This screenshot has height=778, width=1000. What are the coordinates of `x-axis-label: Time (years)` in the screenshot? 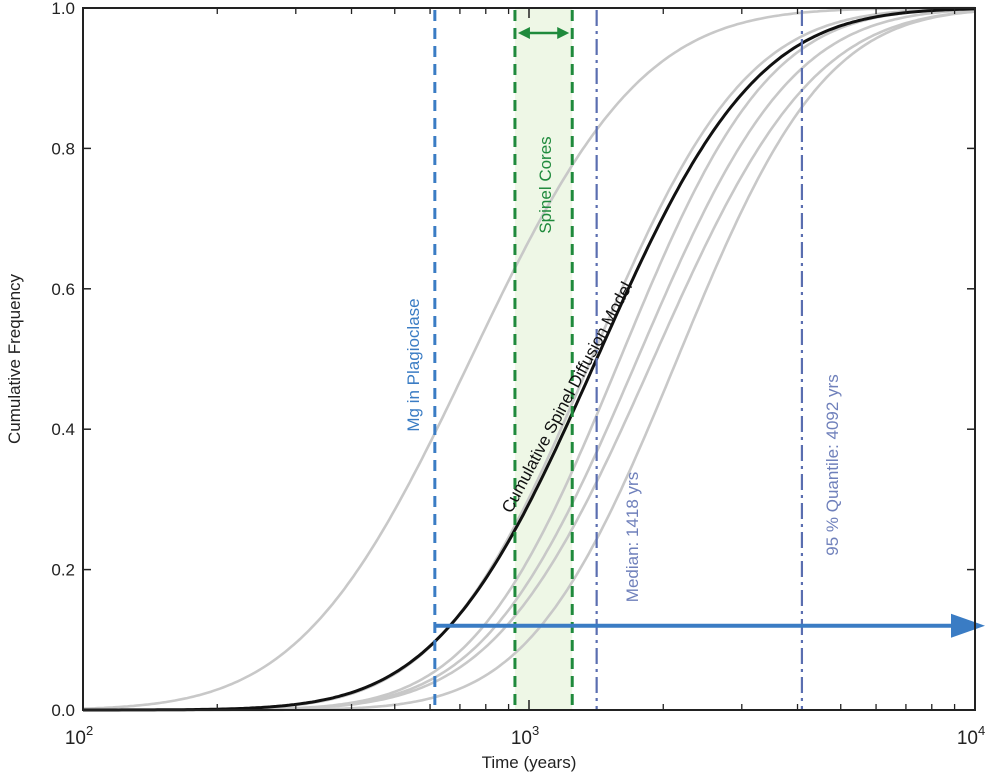 It's located at (529, 762).